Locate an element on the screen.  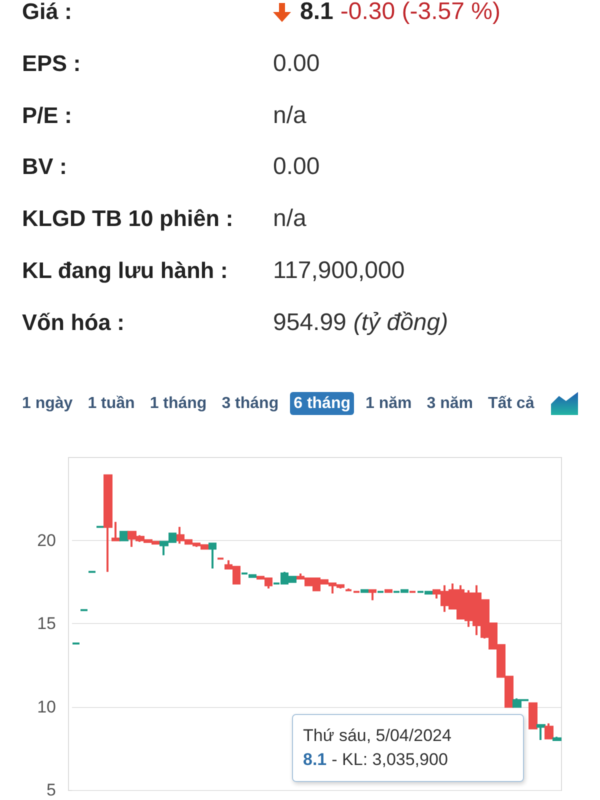
text: 117,900,000 is located at coordinates (339, 271).